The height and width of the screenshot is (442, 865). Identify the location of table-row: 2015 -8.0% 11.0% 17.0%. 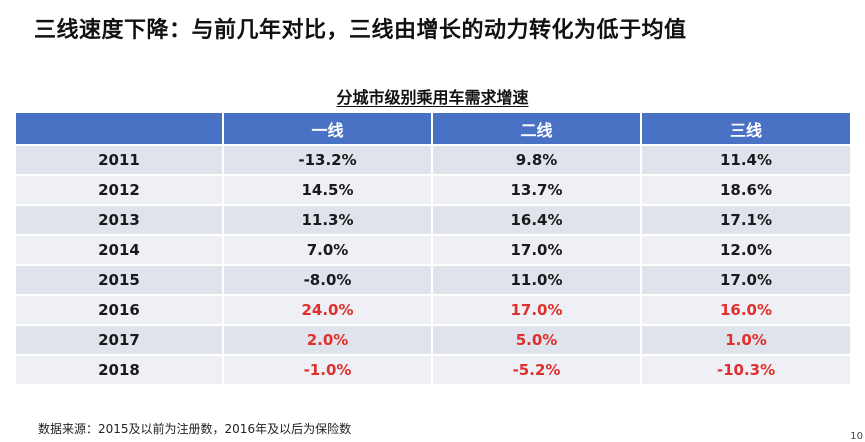
(433, 279).